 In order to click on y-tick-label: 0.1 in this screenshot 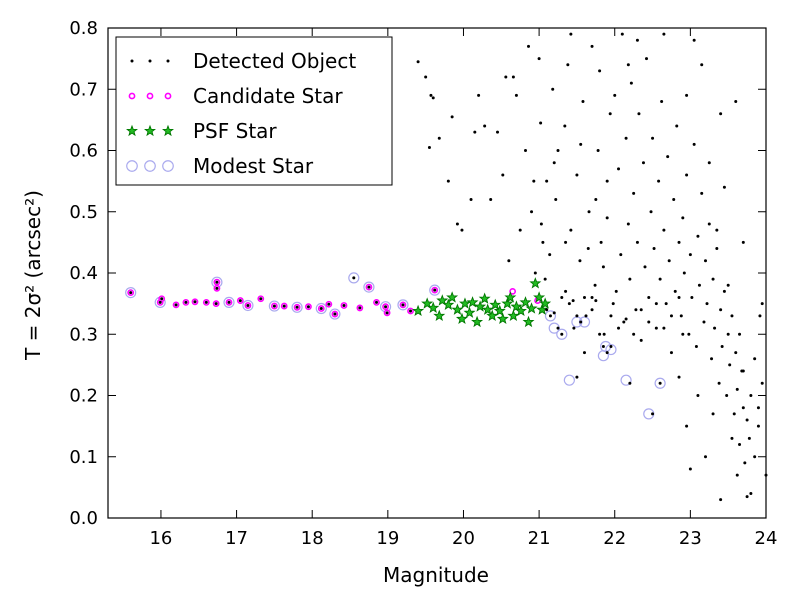, I will do `click(83, 457)`.